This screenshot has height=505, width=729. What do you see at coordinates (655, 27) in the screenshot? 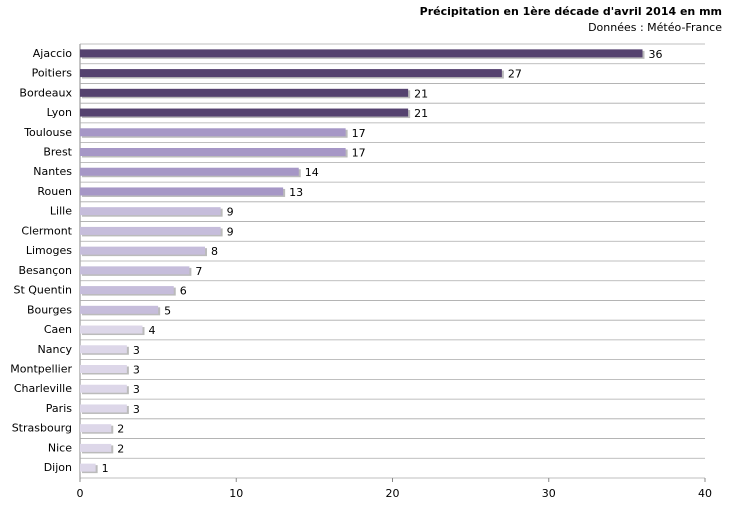
I see `chart-subtitle: Données : Météo-France` at bounding box center [655, 27].